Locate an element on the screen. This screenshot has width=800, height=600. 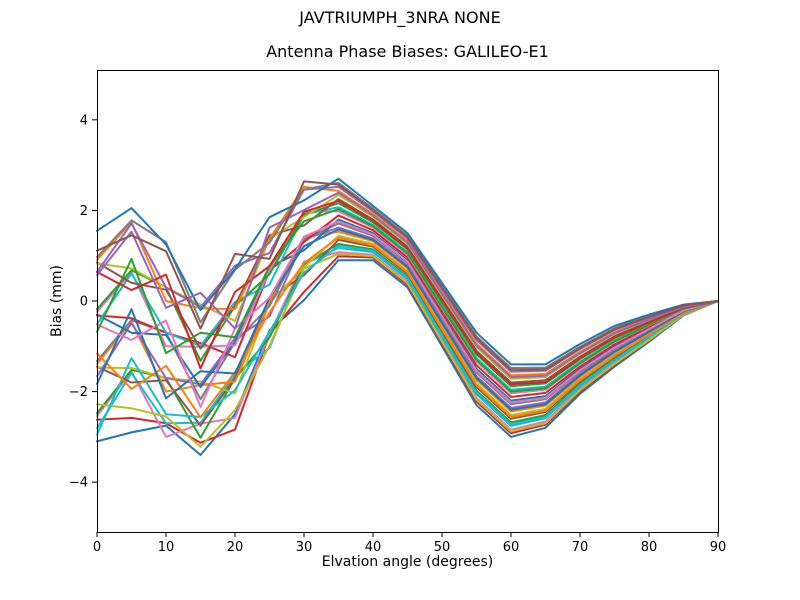
x-tick-label: 50 is located at coordinates (442, 547).